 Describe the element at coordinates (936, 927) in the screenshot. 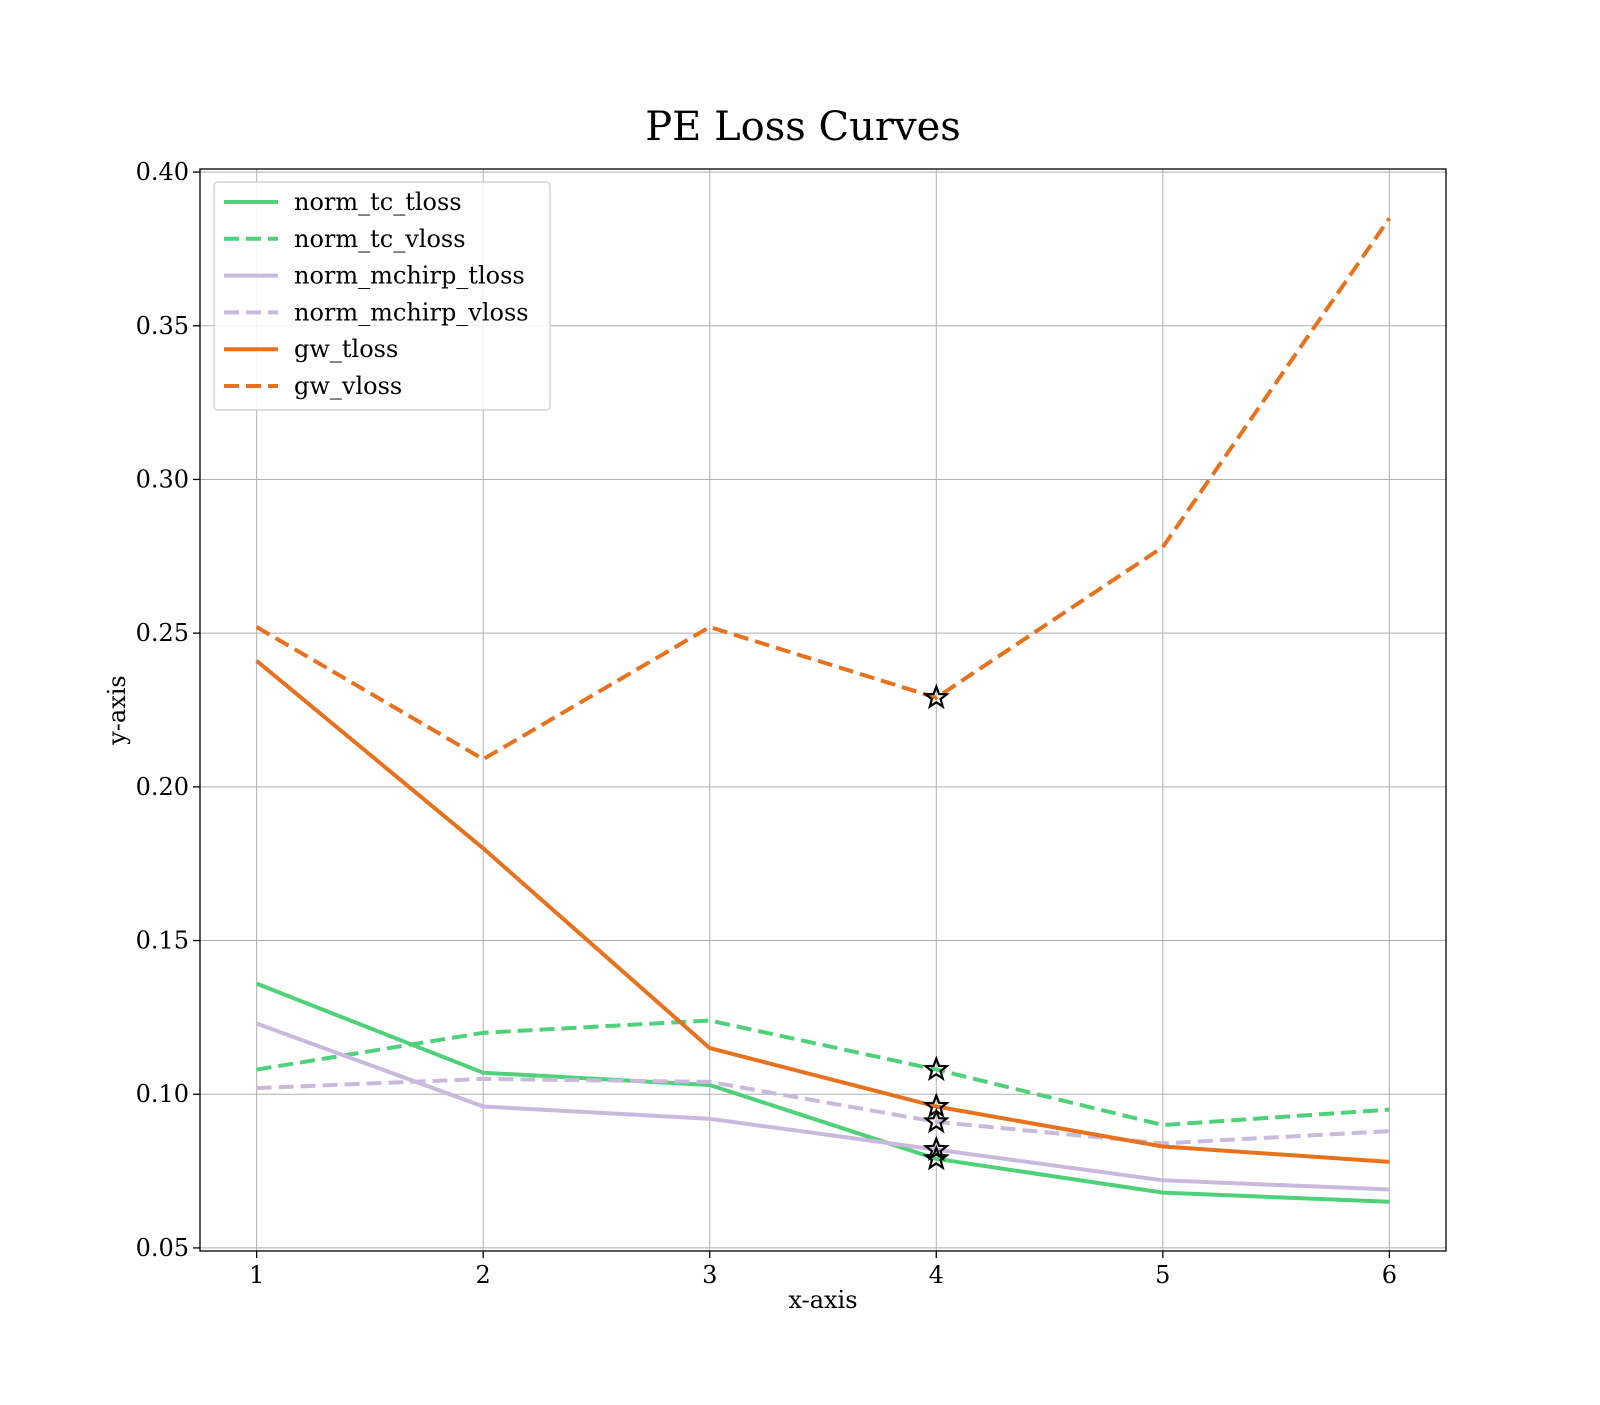

I see `best-epoch-markers` at that location.